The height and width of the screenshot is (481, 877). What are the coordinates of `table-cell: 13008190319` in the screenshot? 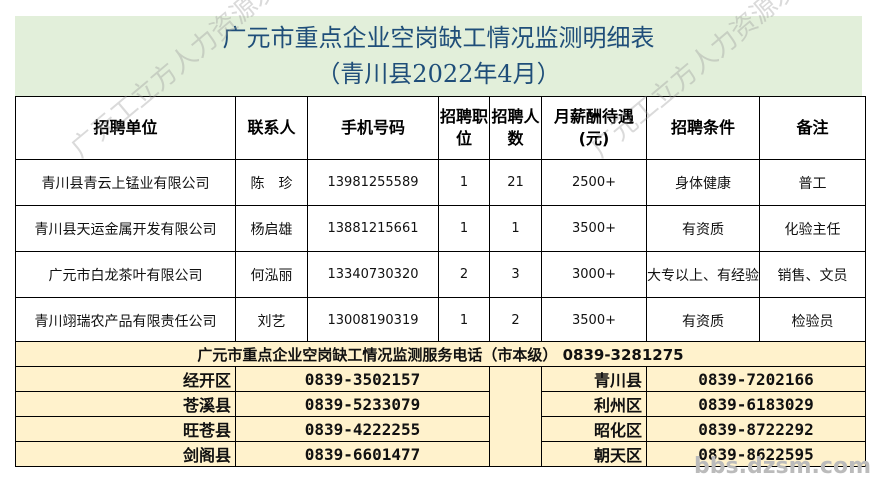 It's located at (373, 320).